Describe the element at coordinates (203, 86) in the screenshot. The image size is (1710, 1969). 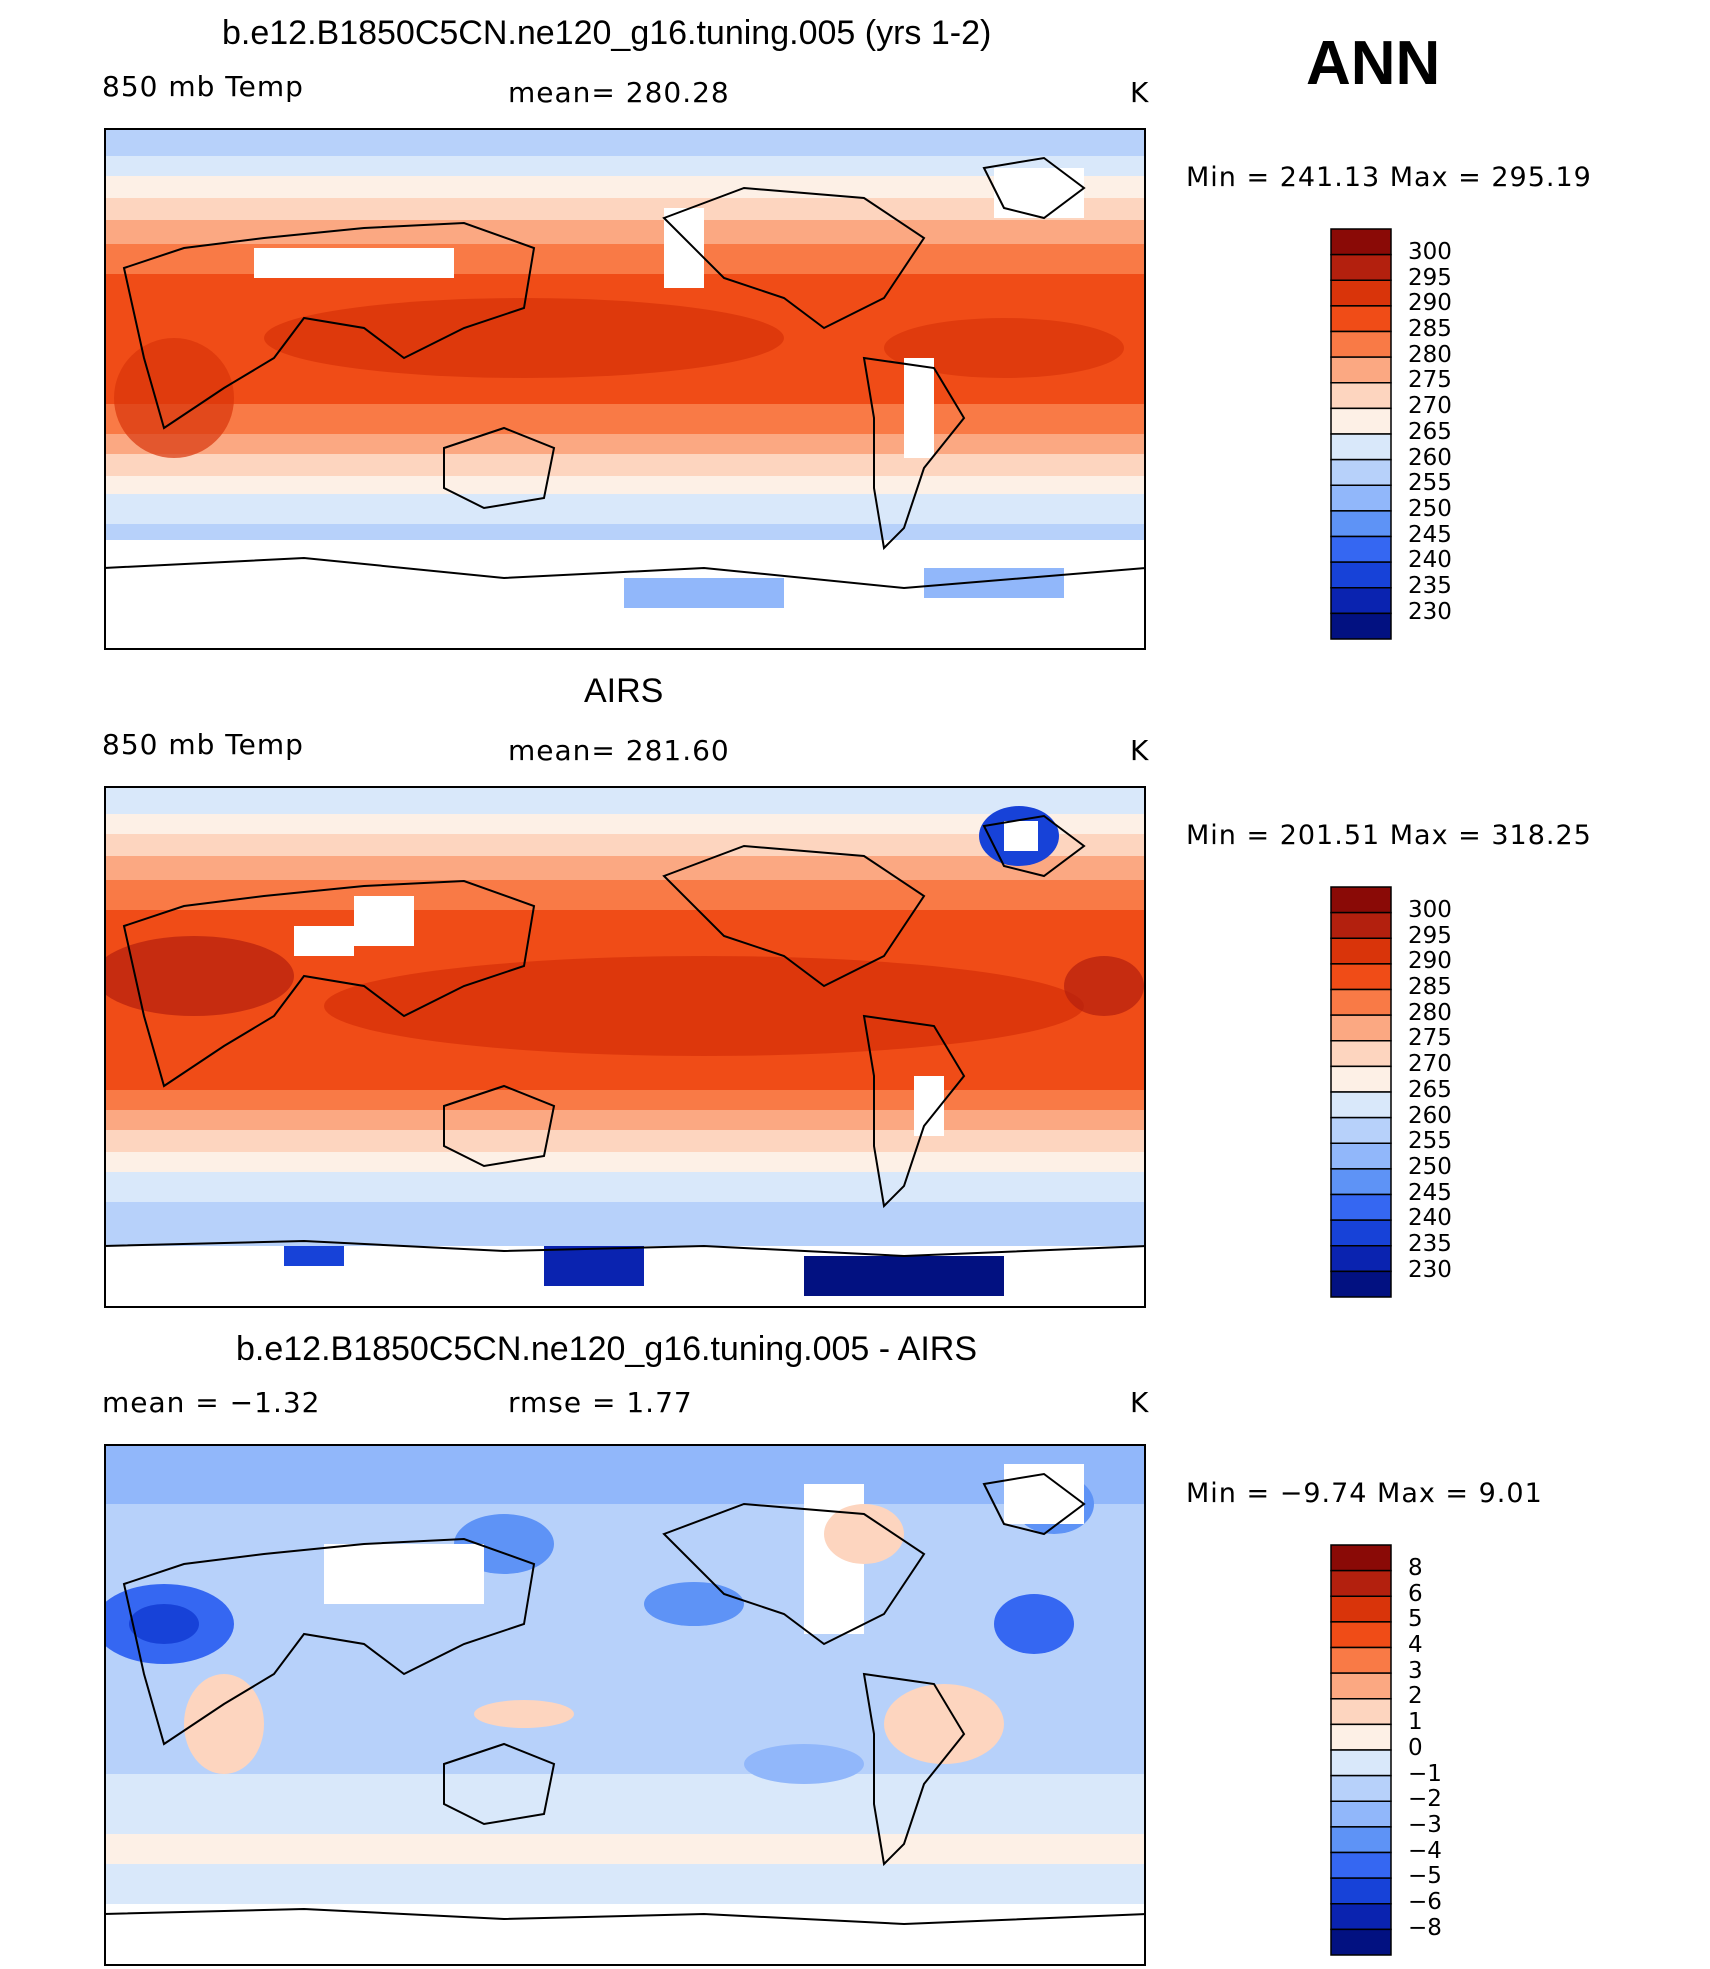
I see `panel-left-label-model: 850 mb Temp` at that location.